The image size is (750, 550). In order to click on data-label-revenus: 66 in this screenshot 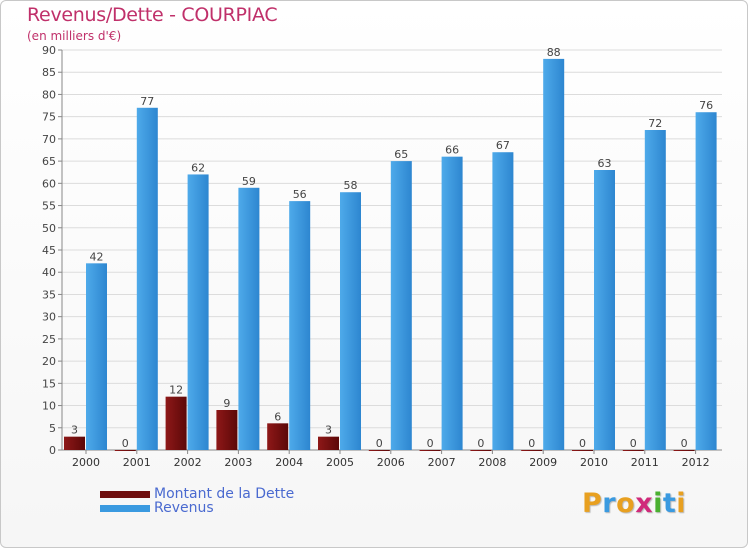, I will do `click(452, 150)`.